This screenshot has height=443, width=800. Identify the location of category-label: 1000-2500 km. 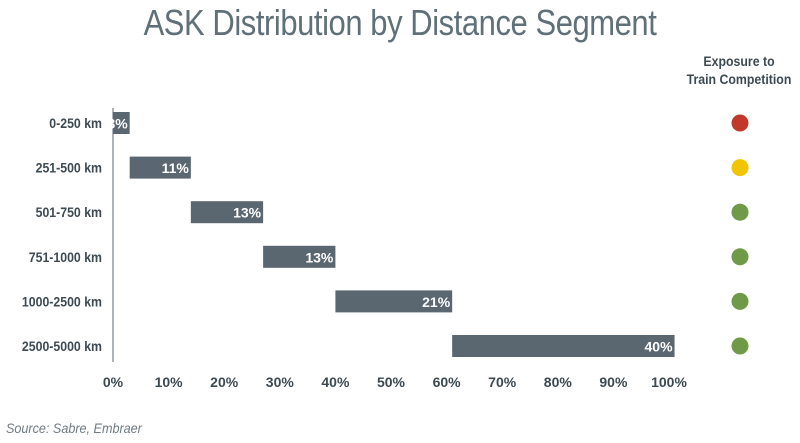
(62, 302).